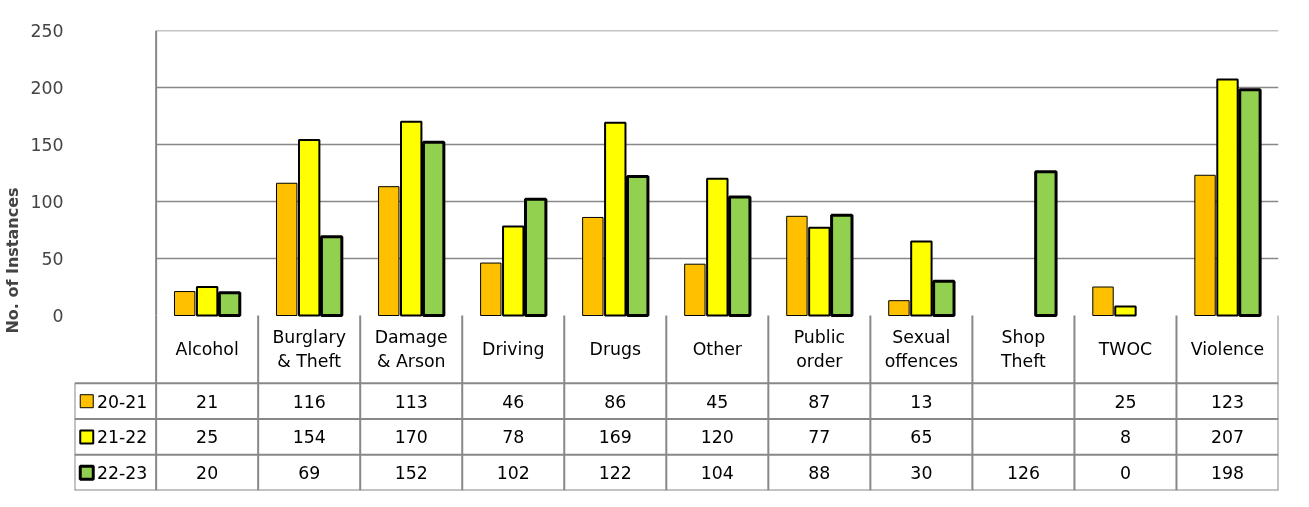 The width and height of the screenshot is (1309, 507). I want to click on y-tick-label: 0, so click(58, 316).